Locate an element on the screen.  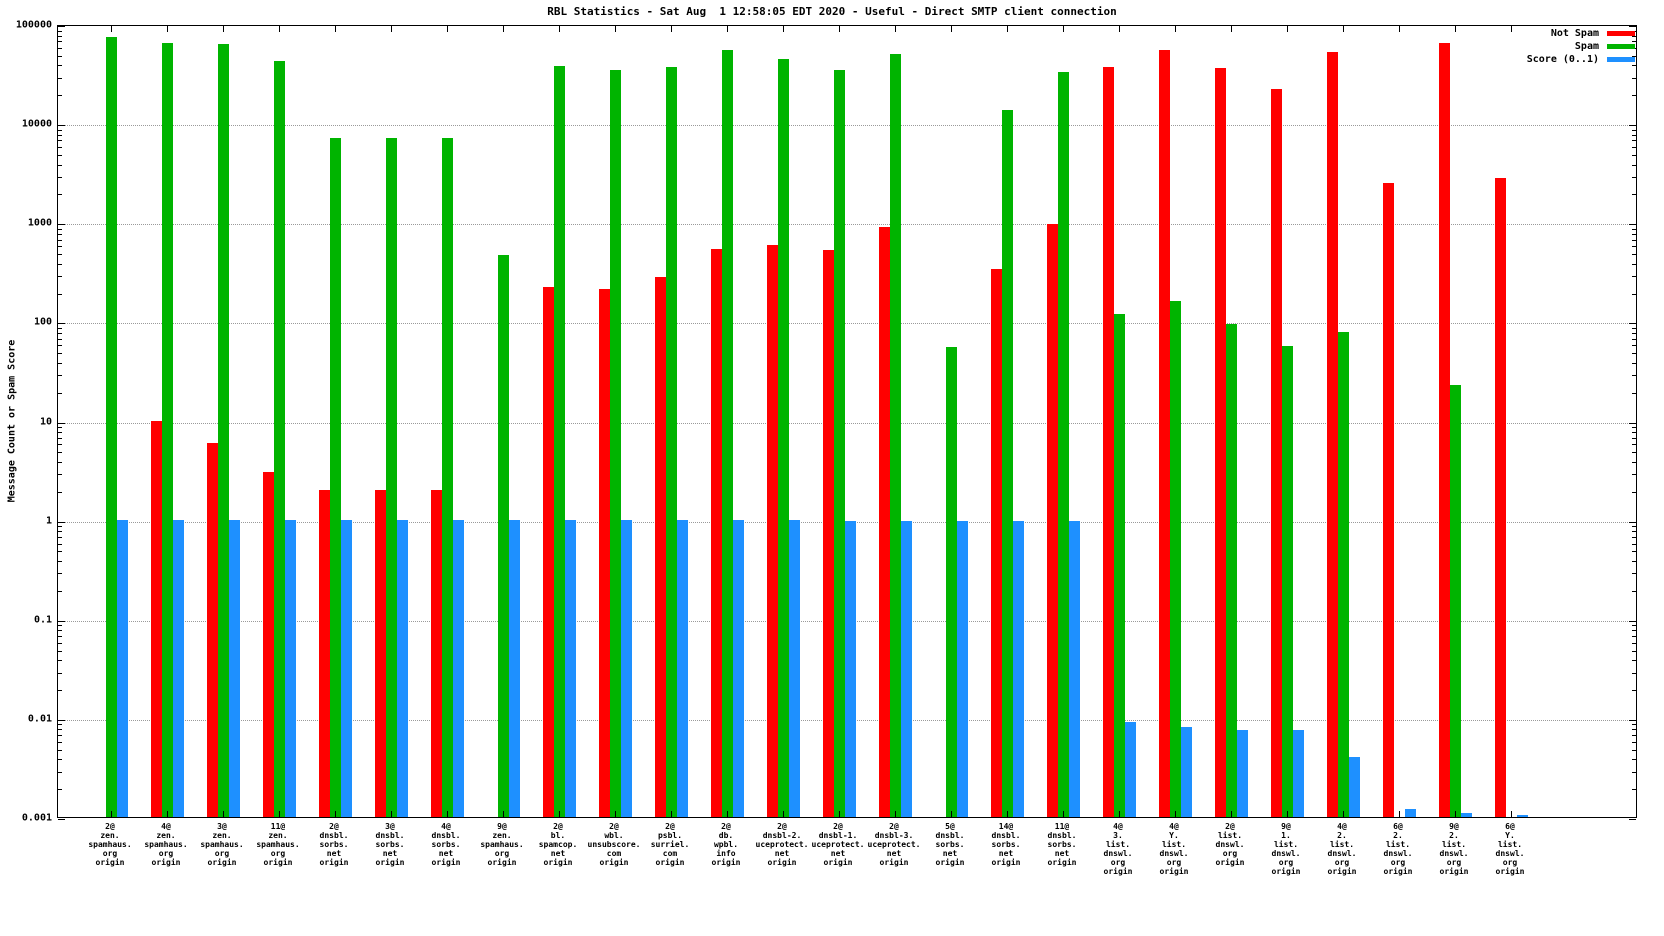
x-category-label: 2@ dnsbl. sorbs. net origin is located at coordinates (334, 844).